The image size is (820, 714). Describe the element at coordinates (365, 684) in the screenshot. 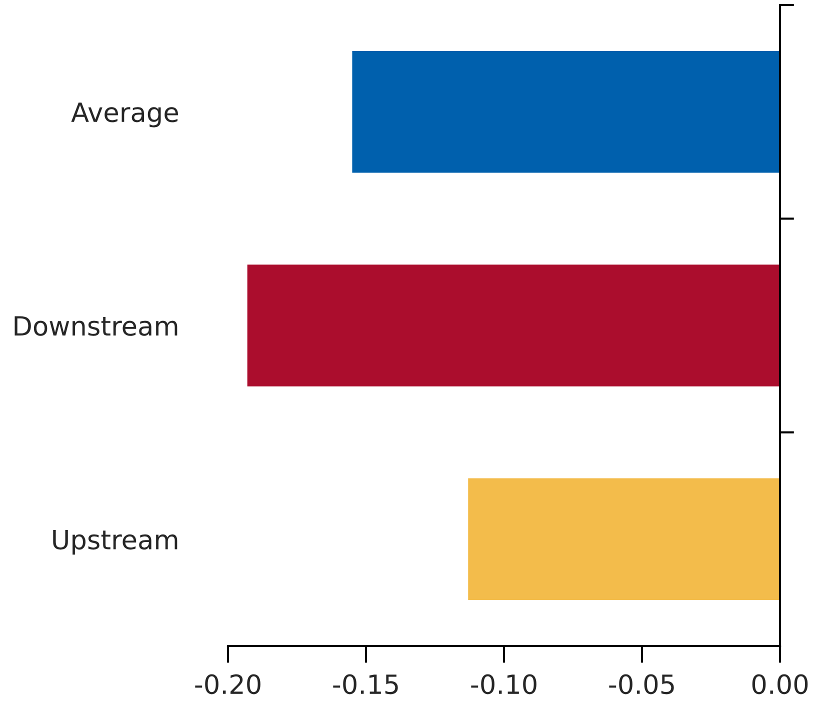

I see `x-tick-label: -0.15` at that location.